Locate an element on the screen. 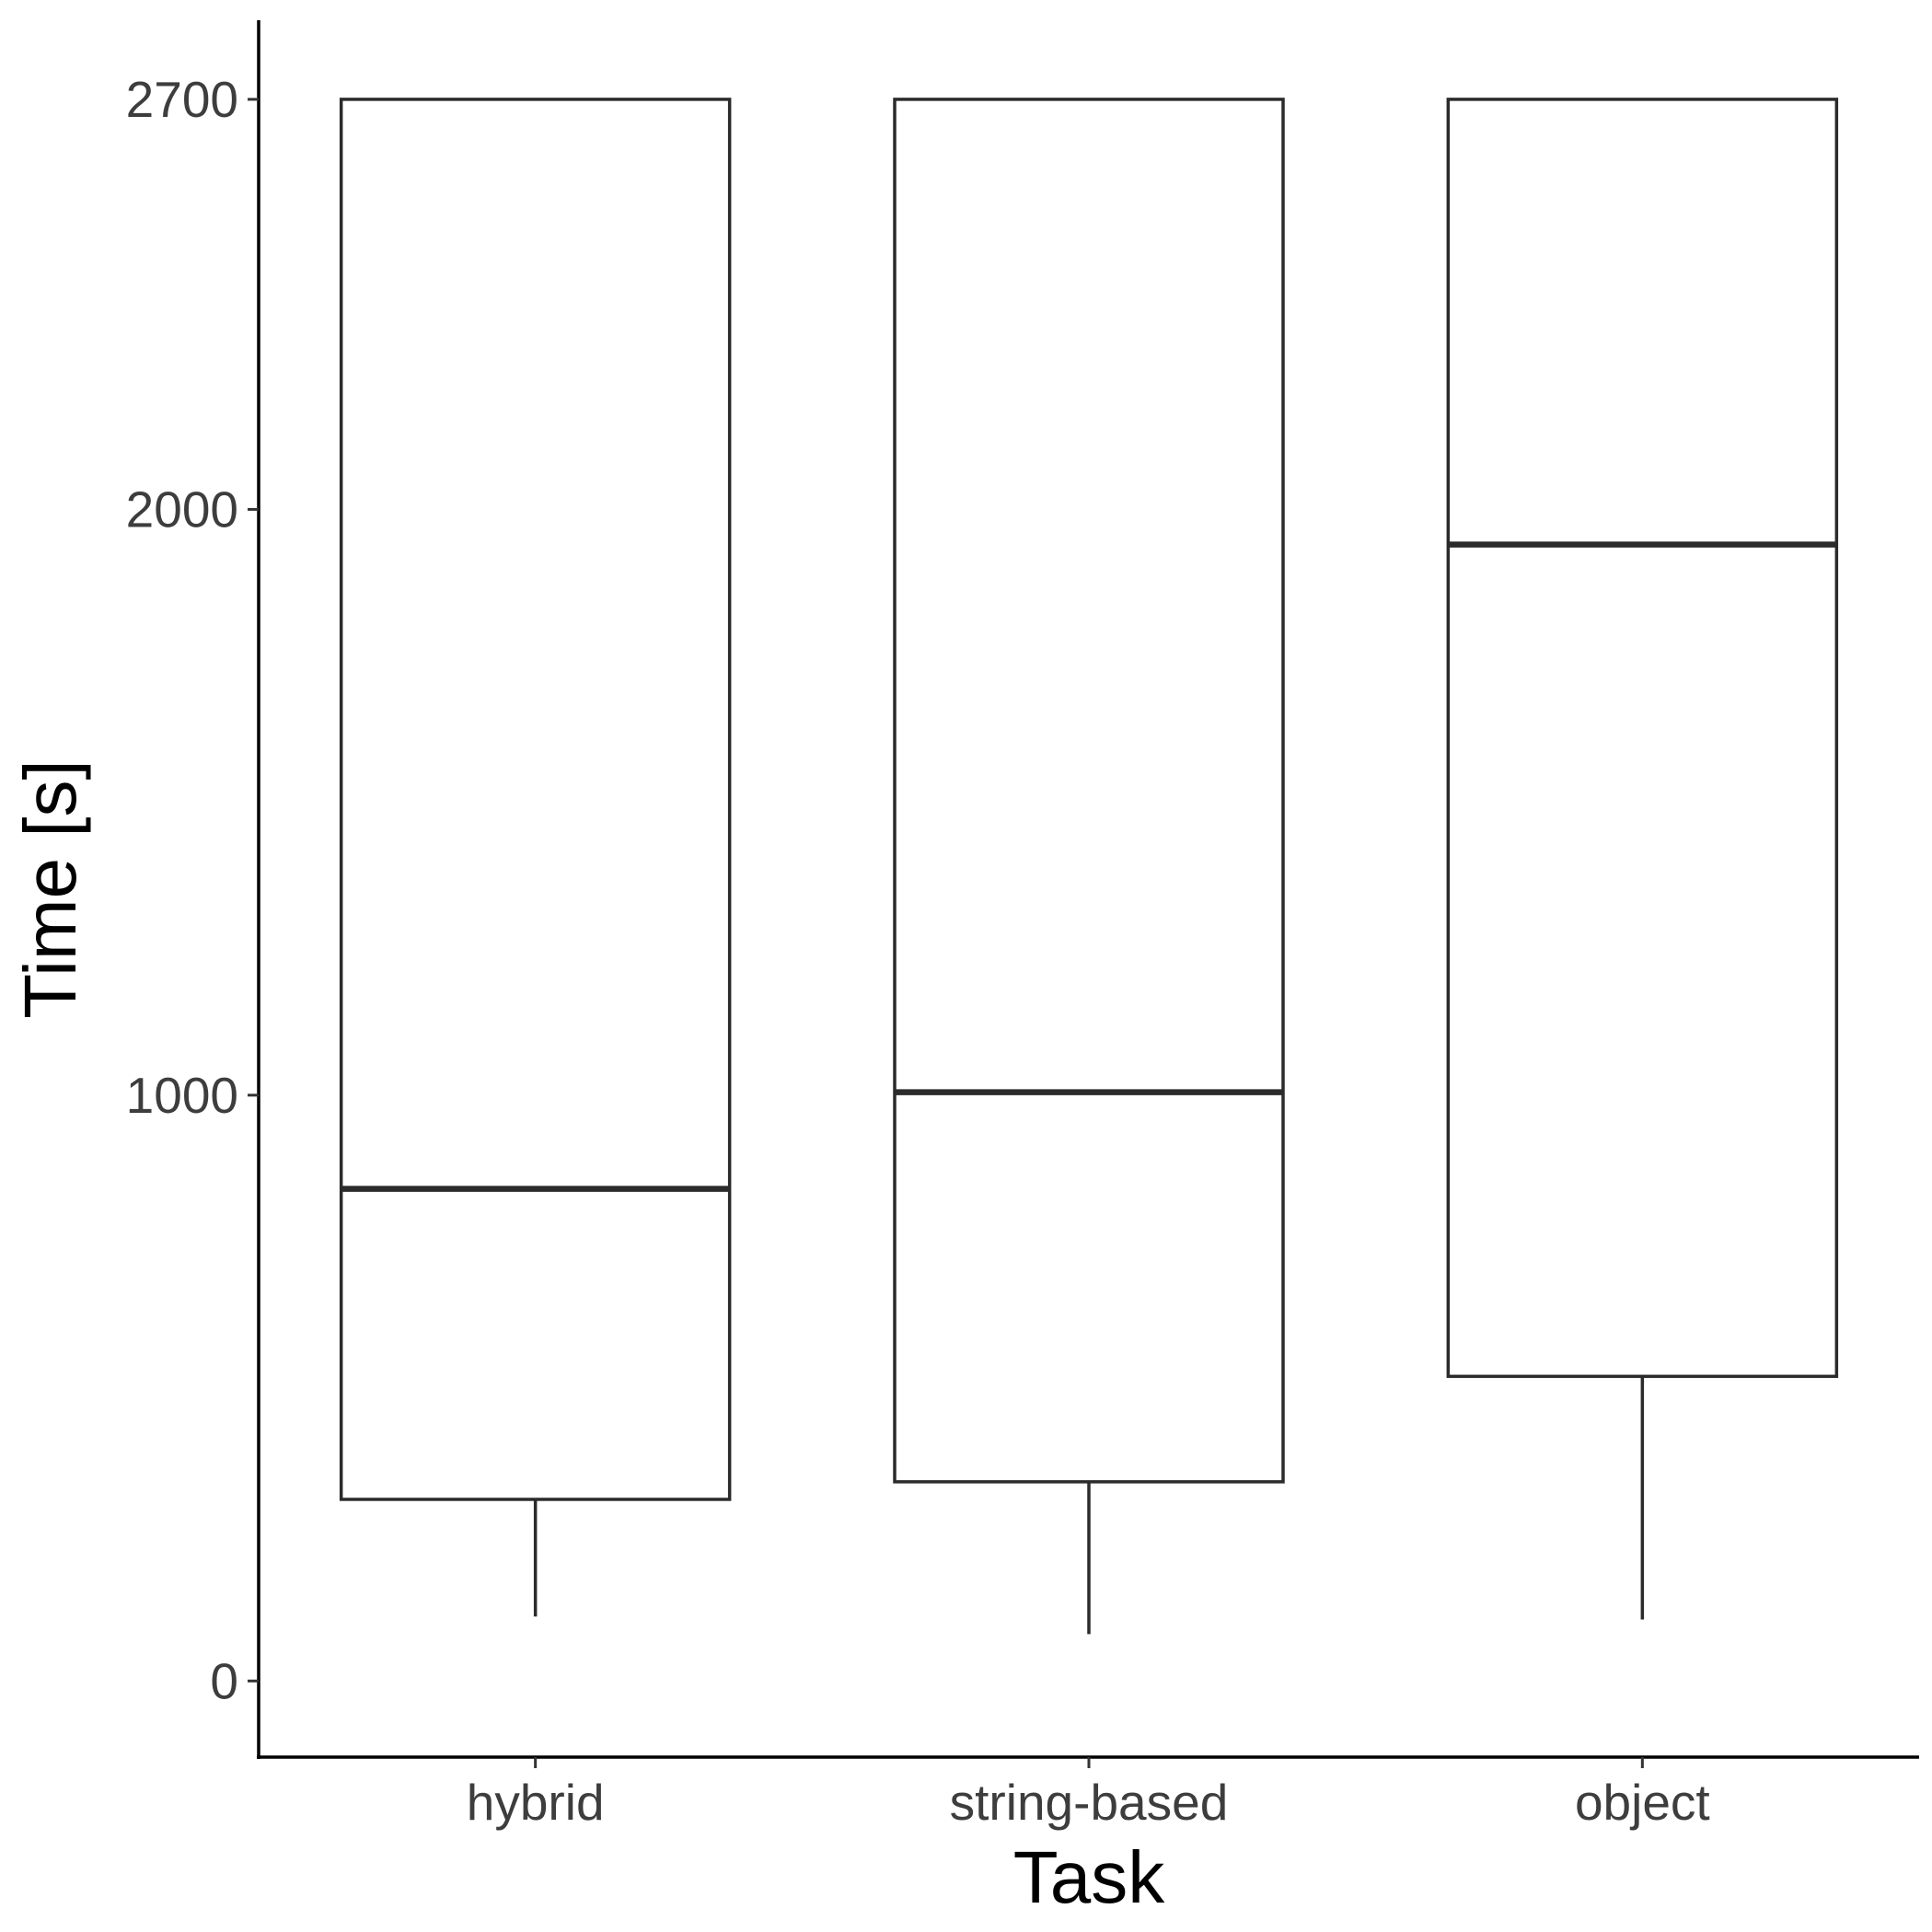 Image resolution: width=1932 pixels, height=1932 pixels. x-ticks-group: hybrid string-based object is located at coordinates (1089, 1794).